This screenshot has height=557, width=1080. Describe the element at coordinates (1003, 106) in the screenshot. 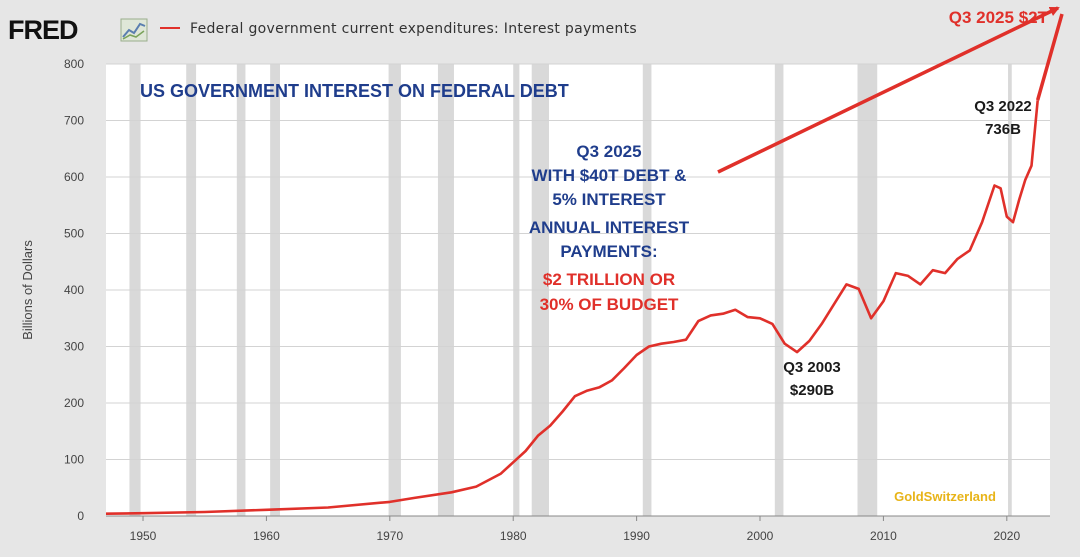

I see `annotation-q3-2022-line1: Q3 2022` at that location.